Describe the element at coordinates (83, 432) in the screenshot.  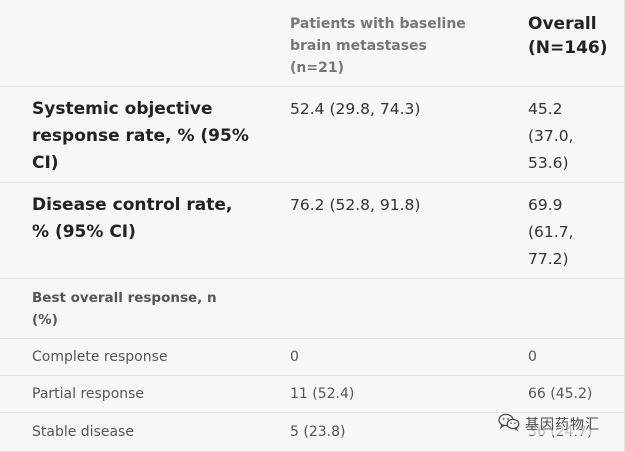
I see `row-label-stable-disease: Stable disease` at that location.